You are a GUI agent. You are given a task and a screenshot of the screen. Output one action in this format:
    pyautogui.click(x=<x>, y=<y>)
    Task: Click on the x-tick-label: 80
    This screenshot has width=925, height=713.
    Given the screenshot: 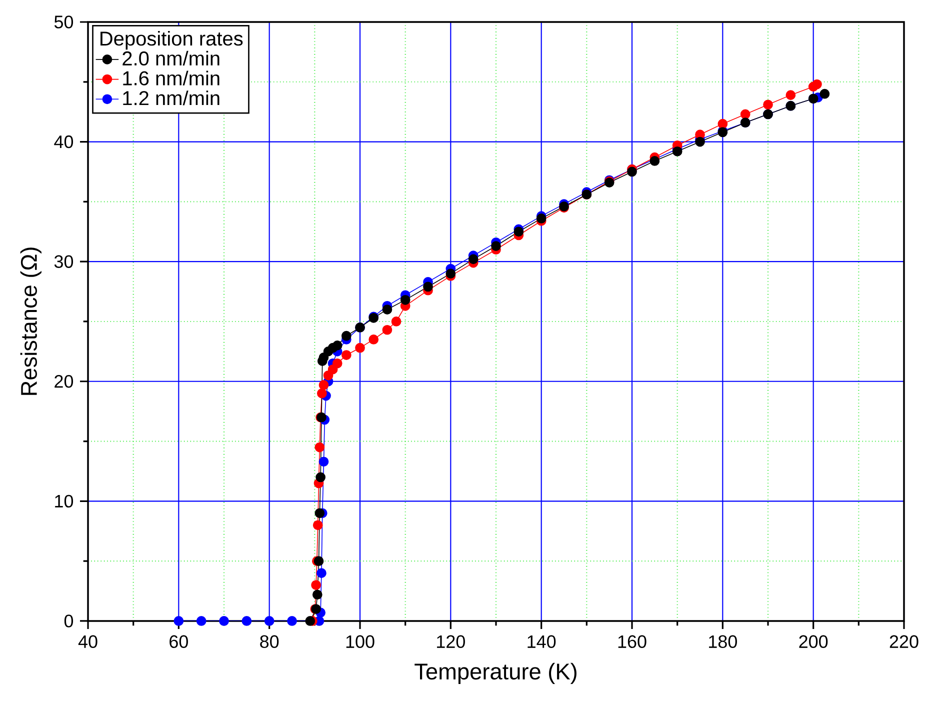 What is the action you would take?
    pyautogui.click(x=269, y=641)
    